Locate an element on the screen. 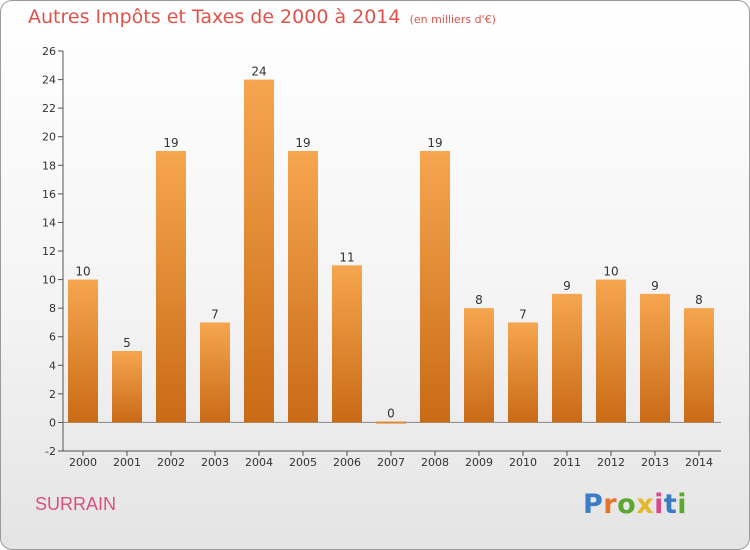 The image size is (750, 550). y-tick-label: 12 is located at coordinates (49, 251).